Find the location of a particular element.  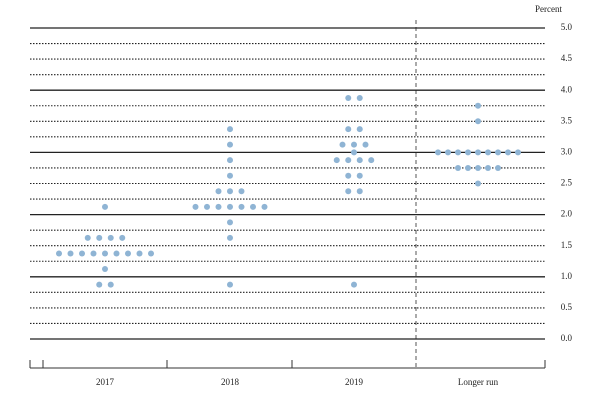

y-tick-label: 3.0 is located at coordinates (567, 151).